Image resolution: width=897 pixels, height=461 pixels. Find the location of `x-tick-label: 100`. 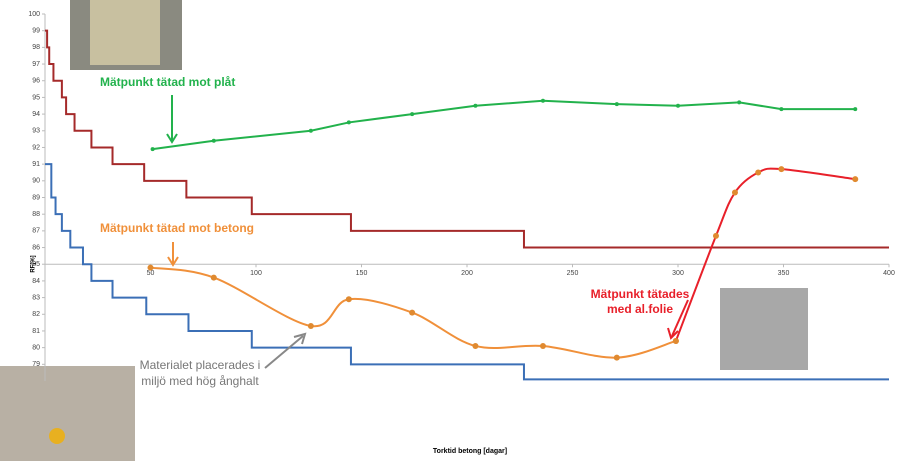

x-tick-label: 100 is located at coordinates (256, 273).